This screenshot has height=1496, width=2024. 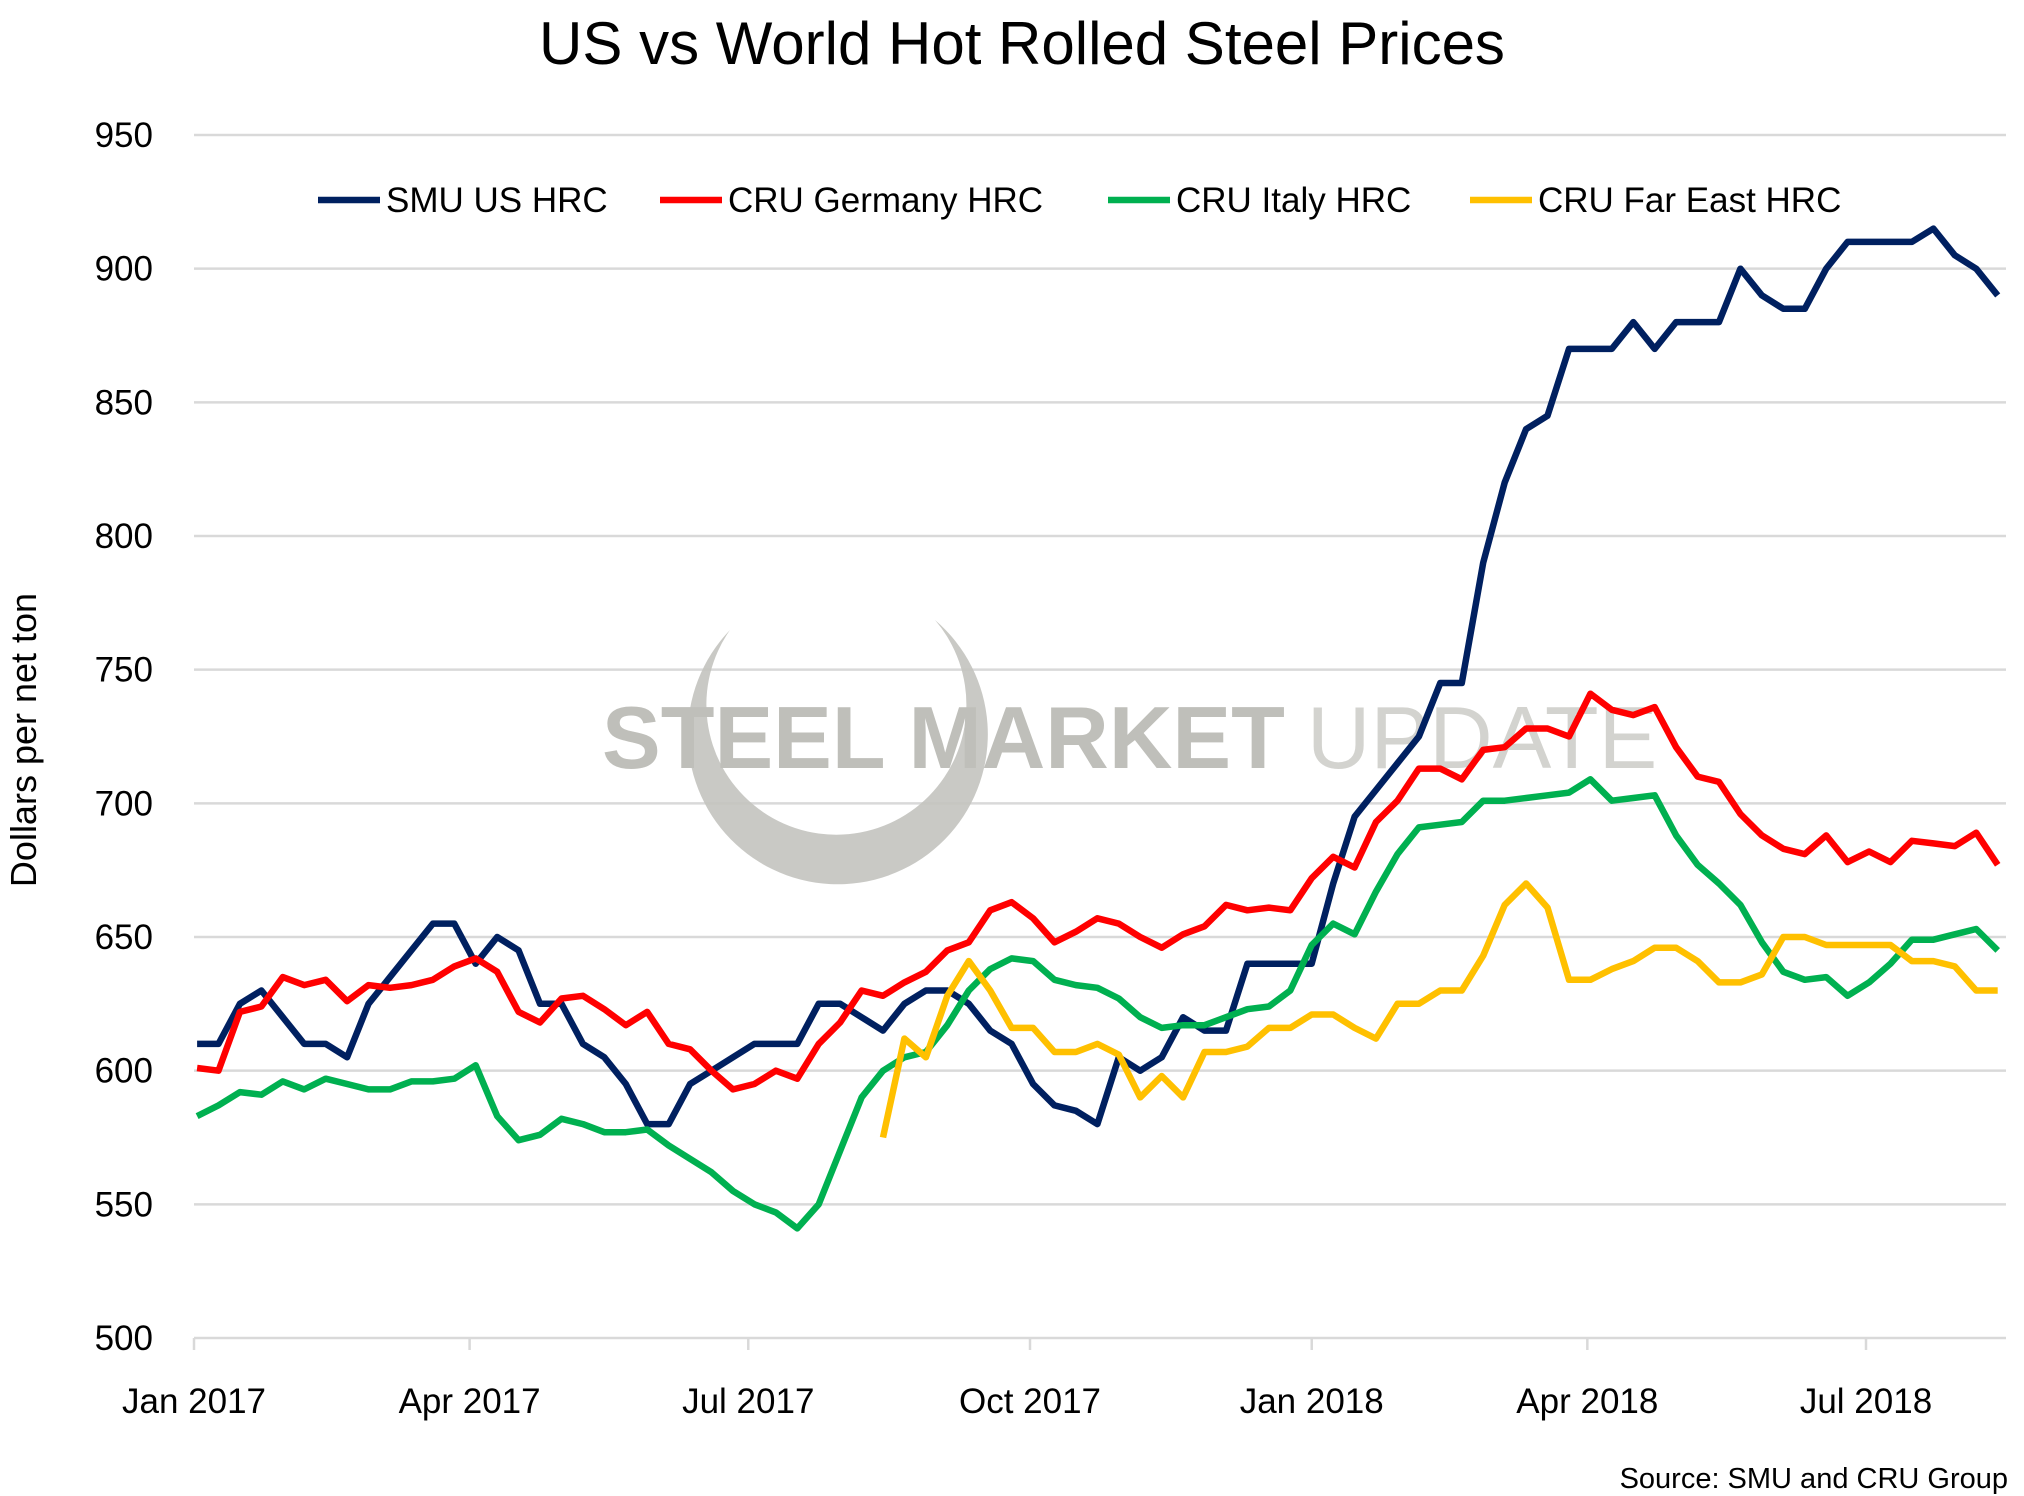 I want to click on legend-item: CRU Germany HRC, so click(x=851, y=200).